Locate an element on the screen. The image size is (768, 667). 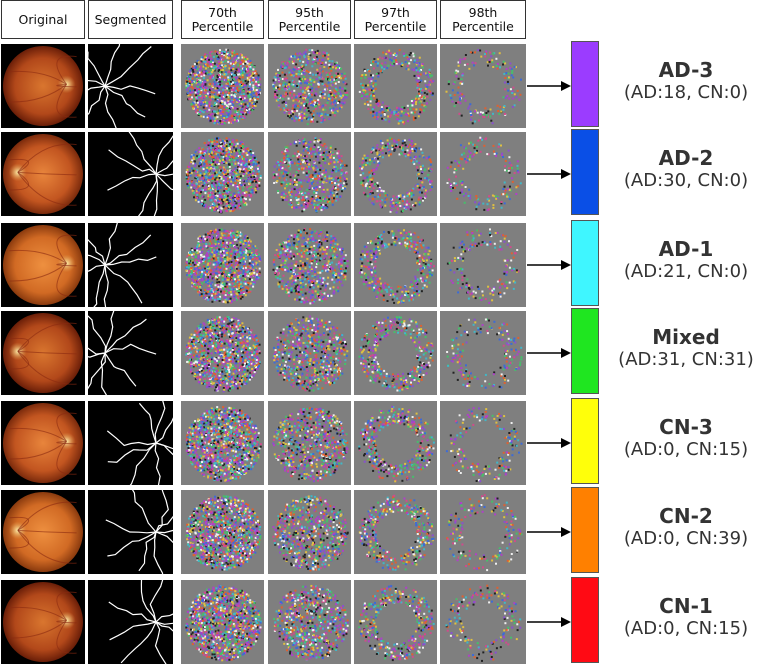
column-header-label: Segmented is located at coordinates (130, 19).